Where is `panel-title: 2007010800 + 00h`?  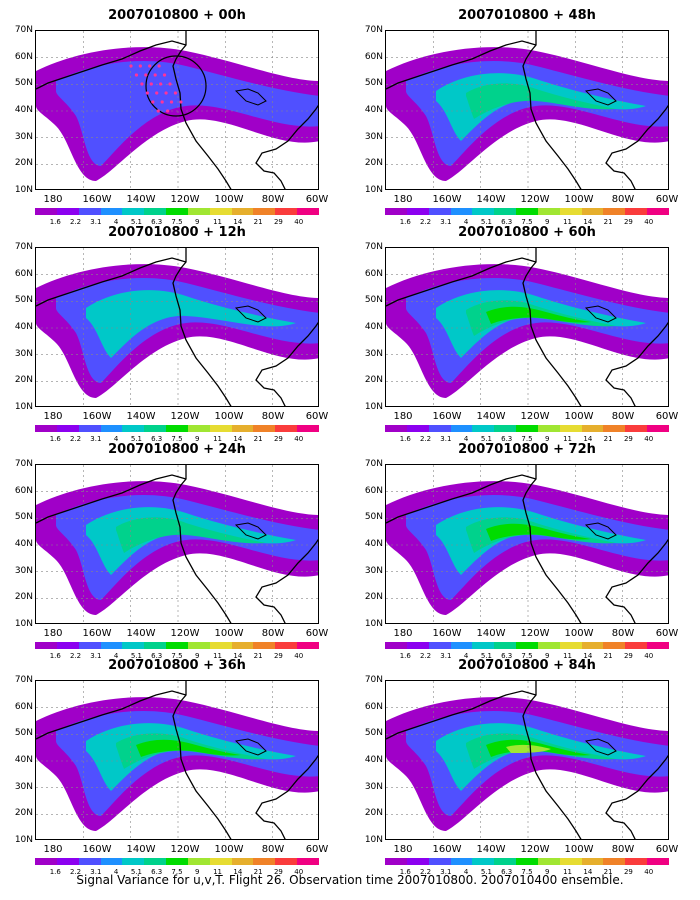 panel-title: 2007010800 + 00h is located at coordinates (177, 15).